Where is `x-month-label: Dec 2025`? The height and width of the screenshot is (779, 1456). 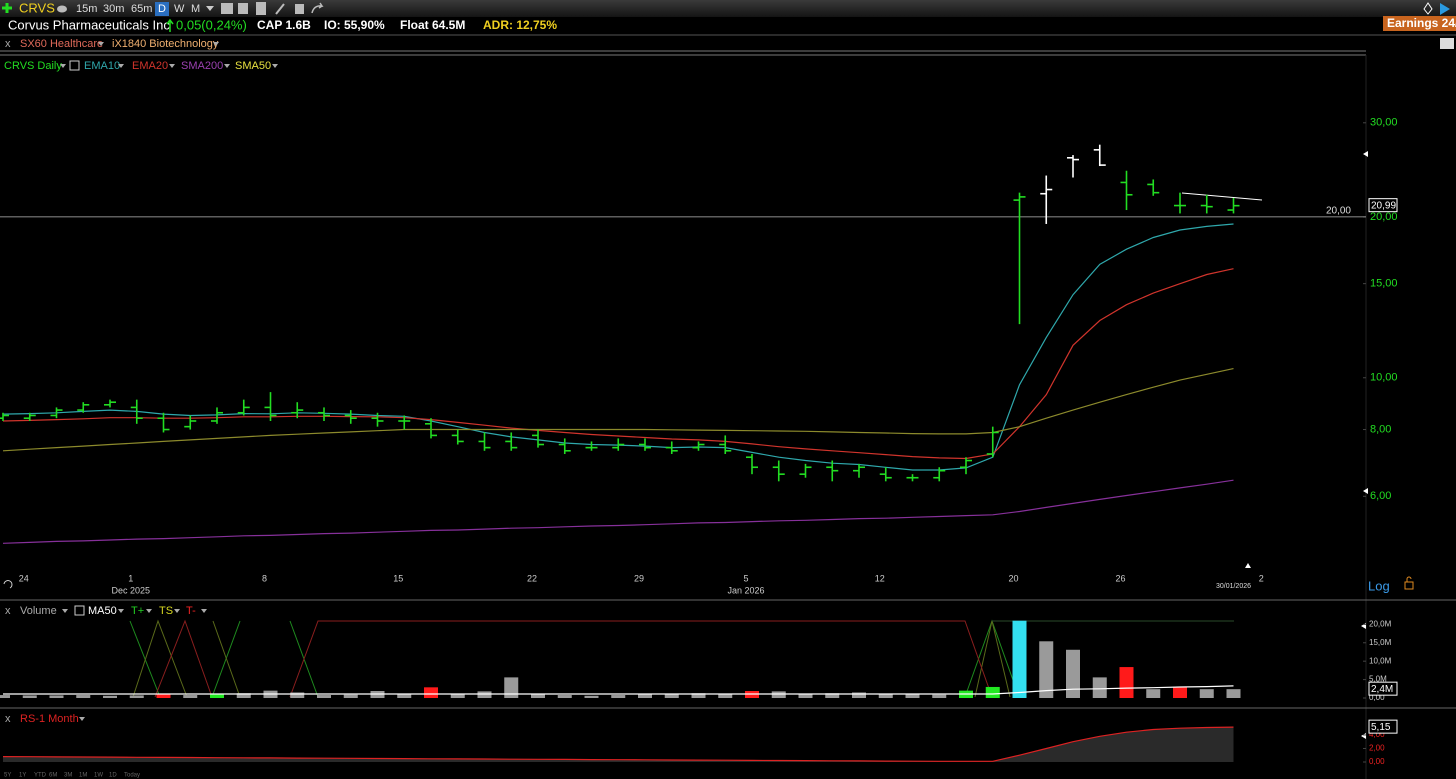 x-month-label: Dec 2025 is located at coordinates (130, 590).